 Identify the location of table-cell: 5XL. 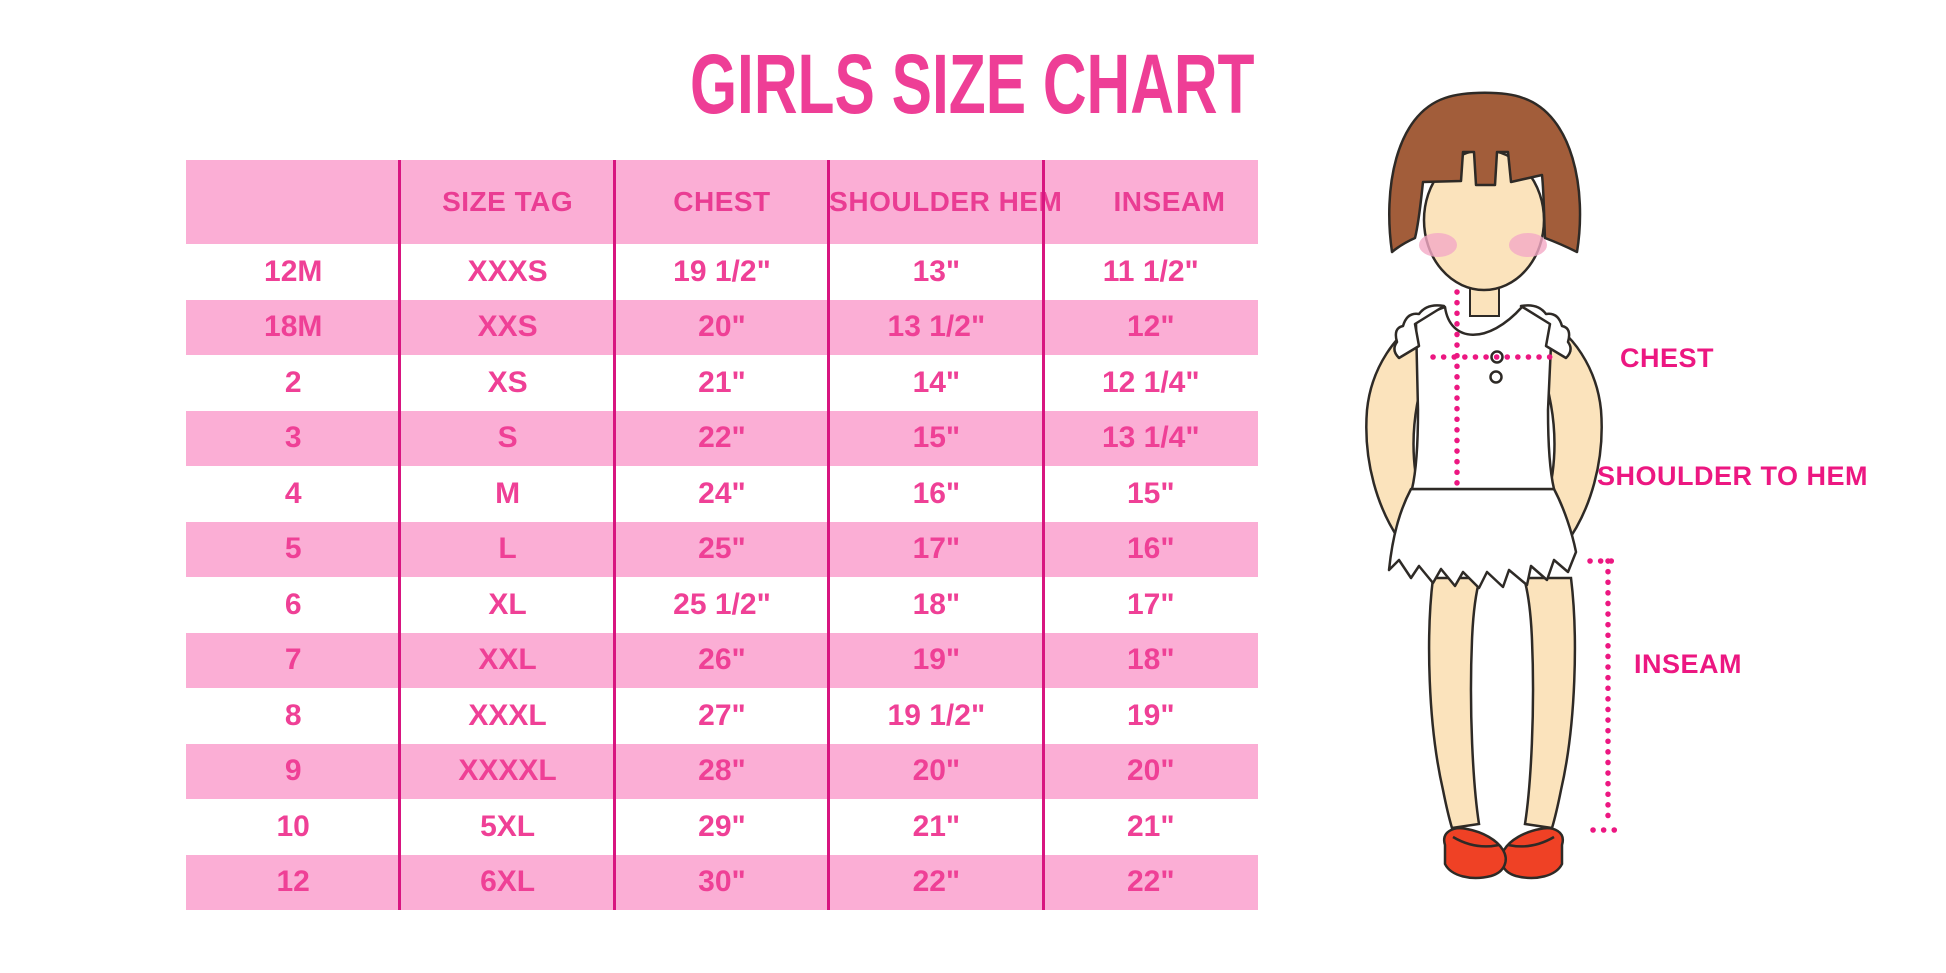
(508, 826).